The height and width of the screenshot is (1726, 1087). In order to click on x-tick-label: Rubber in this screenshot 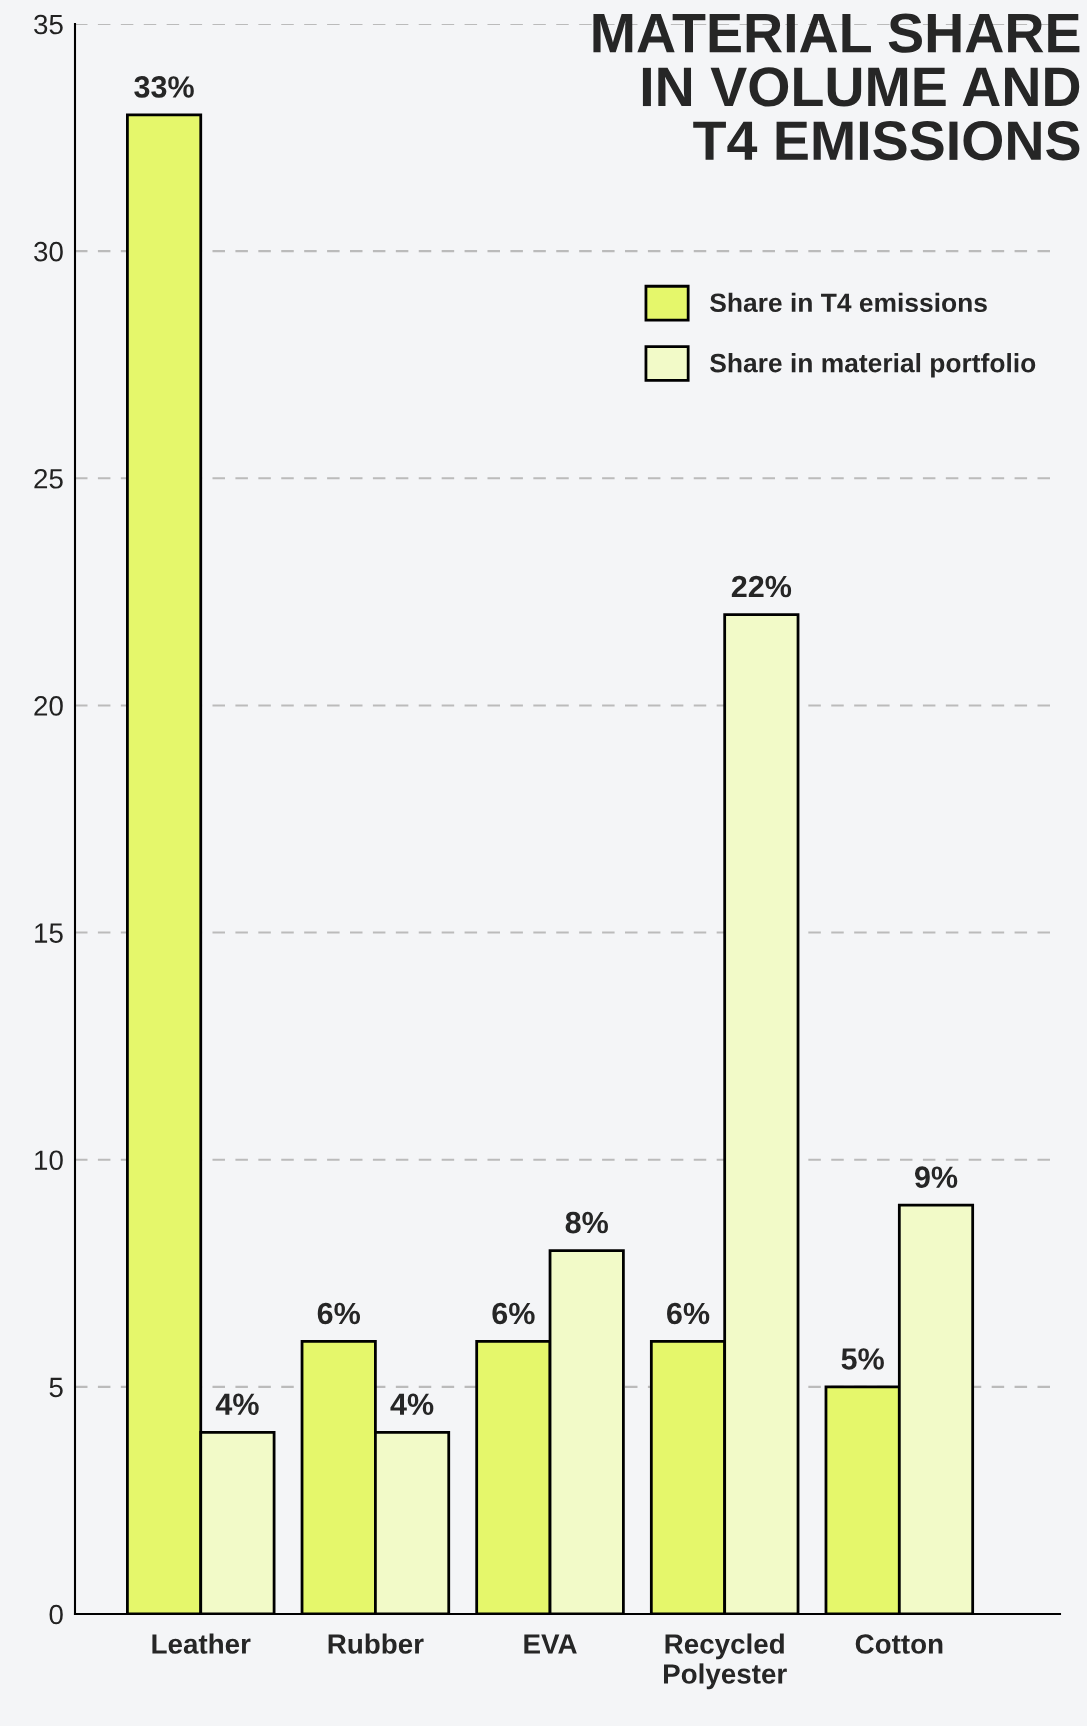, I will do `click(376, 1643)`.